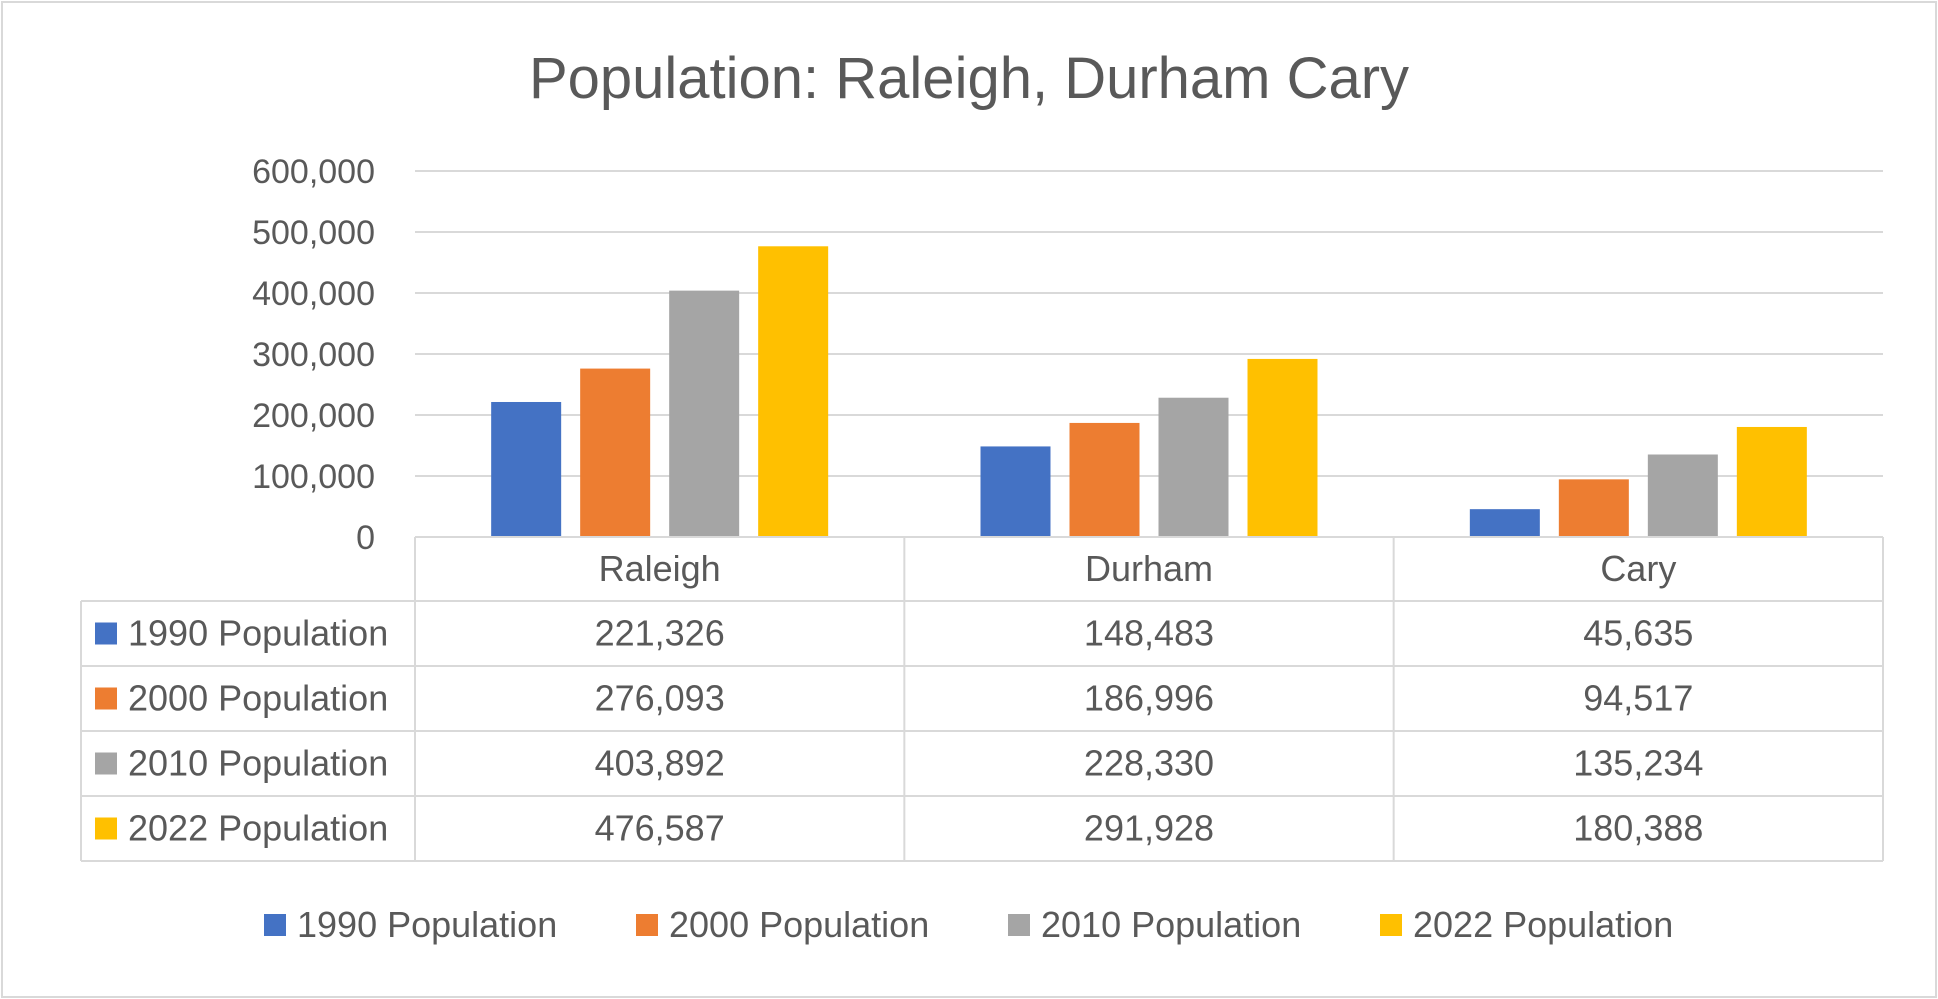 The width and height of the screenshot is (1938, 999). I want to click on data-label: 476,587, so click(660, 828).